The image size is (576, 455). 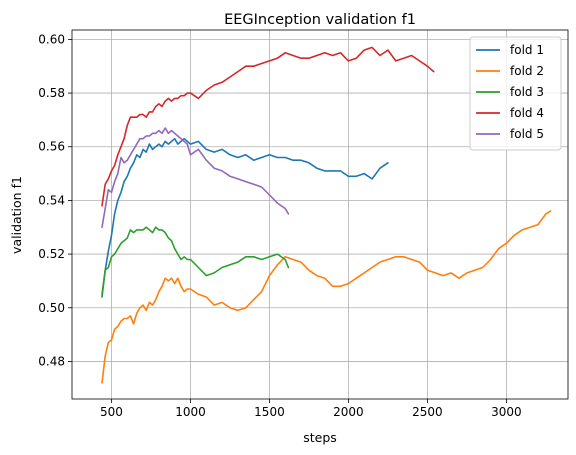 I want to click on x-axis-label: steps, so click(x=320, y=437).